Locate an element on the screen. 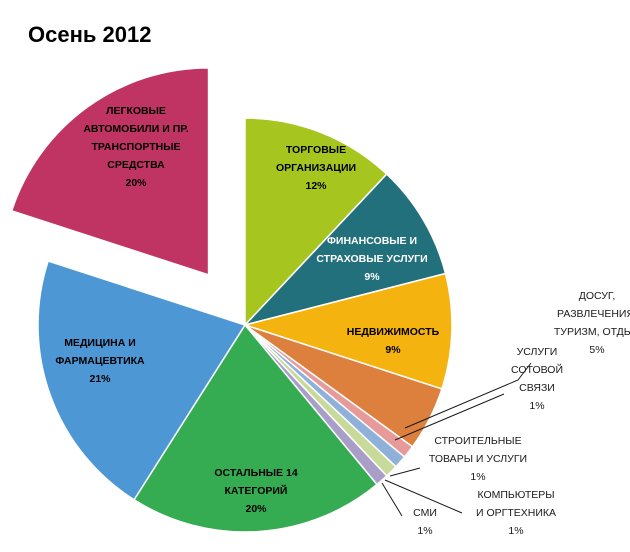  slice-label: КОМПЬЮТЕРЫ И ОРГТЕХНИКА 1% is located at coordinates (516, 513).